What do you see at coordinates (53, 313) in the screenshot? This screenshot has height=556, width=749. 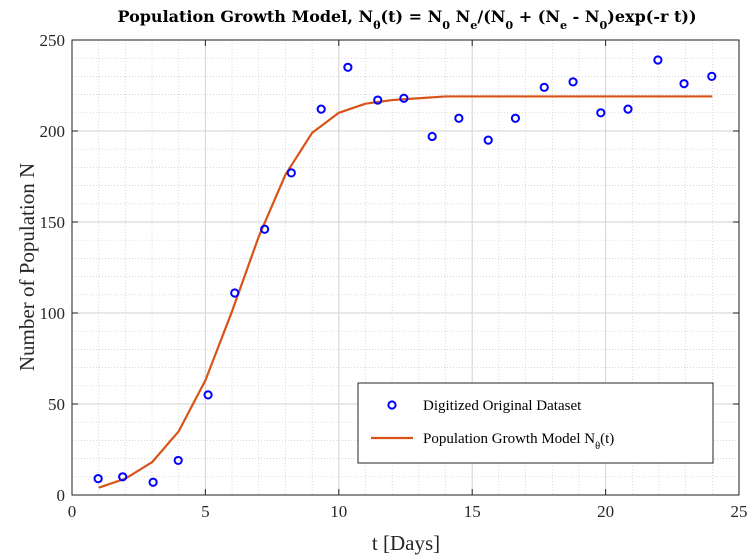 I see `y-tick-label: 100` at bounding box center [53, 313].